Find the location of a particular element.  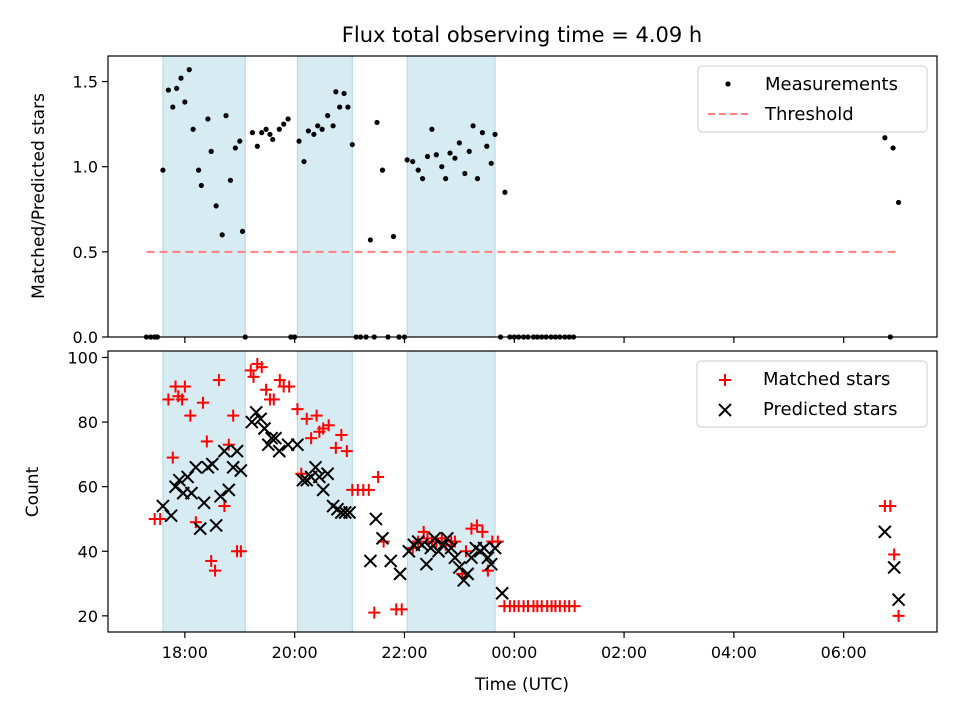

y-tick-label: 80 is located at coordinates (88, 422).